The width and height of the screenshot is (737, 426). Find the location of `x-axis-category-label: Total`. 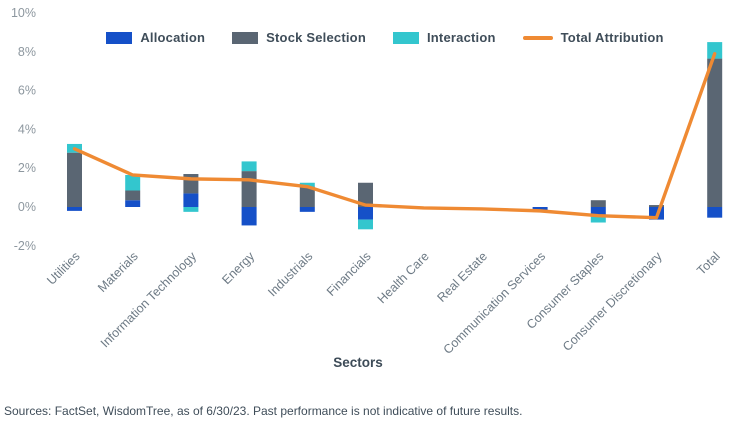

x-axis-category-label: Total is located at coordinates (708, 263).